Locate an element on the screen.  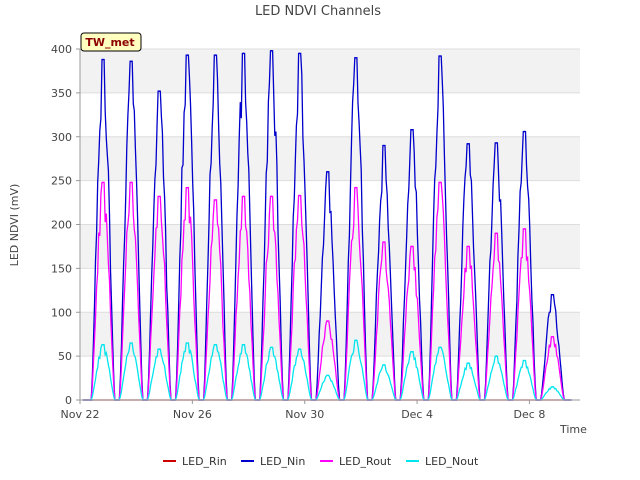
station-badge-label: TW_met is located at coordinates (109, 42).